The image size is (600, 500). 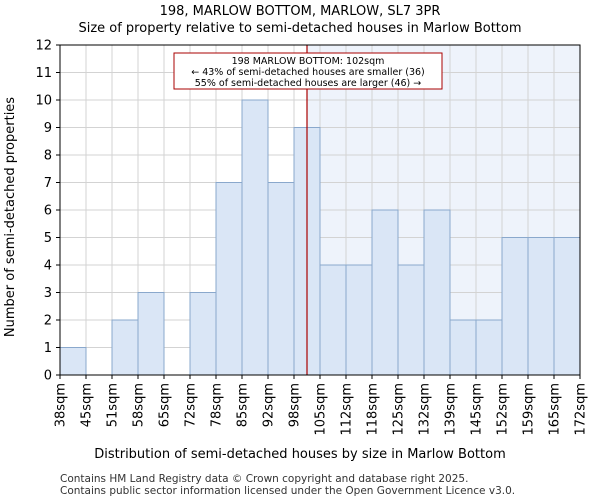 I want to click on x-tick-label: 152sqm, so click(x=503, y=409).